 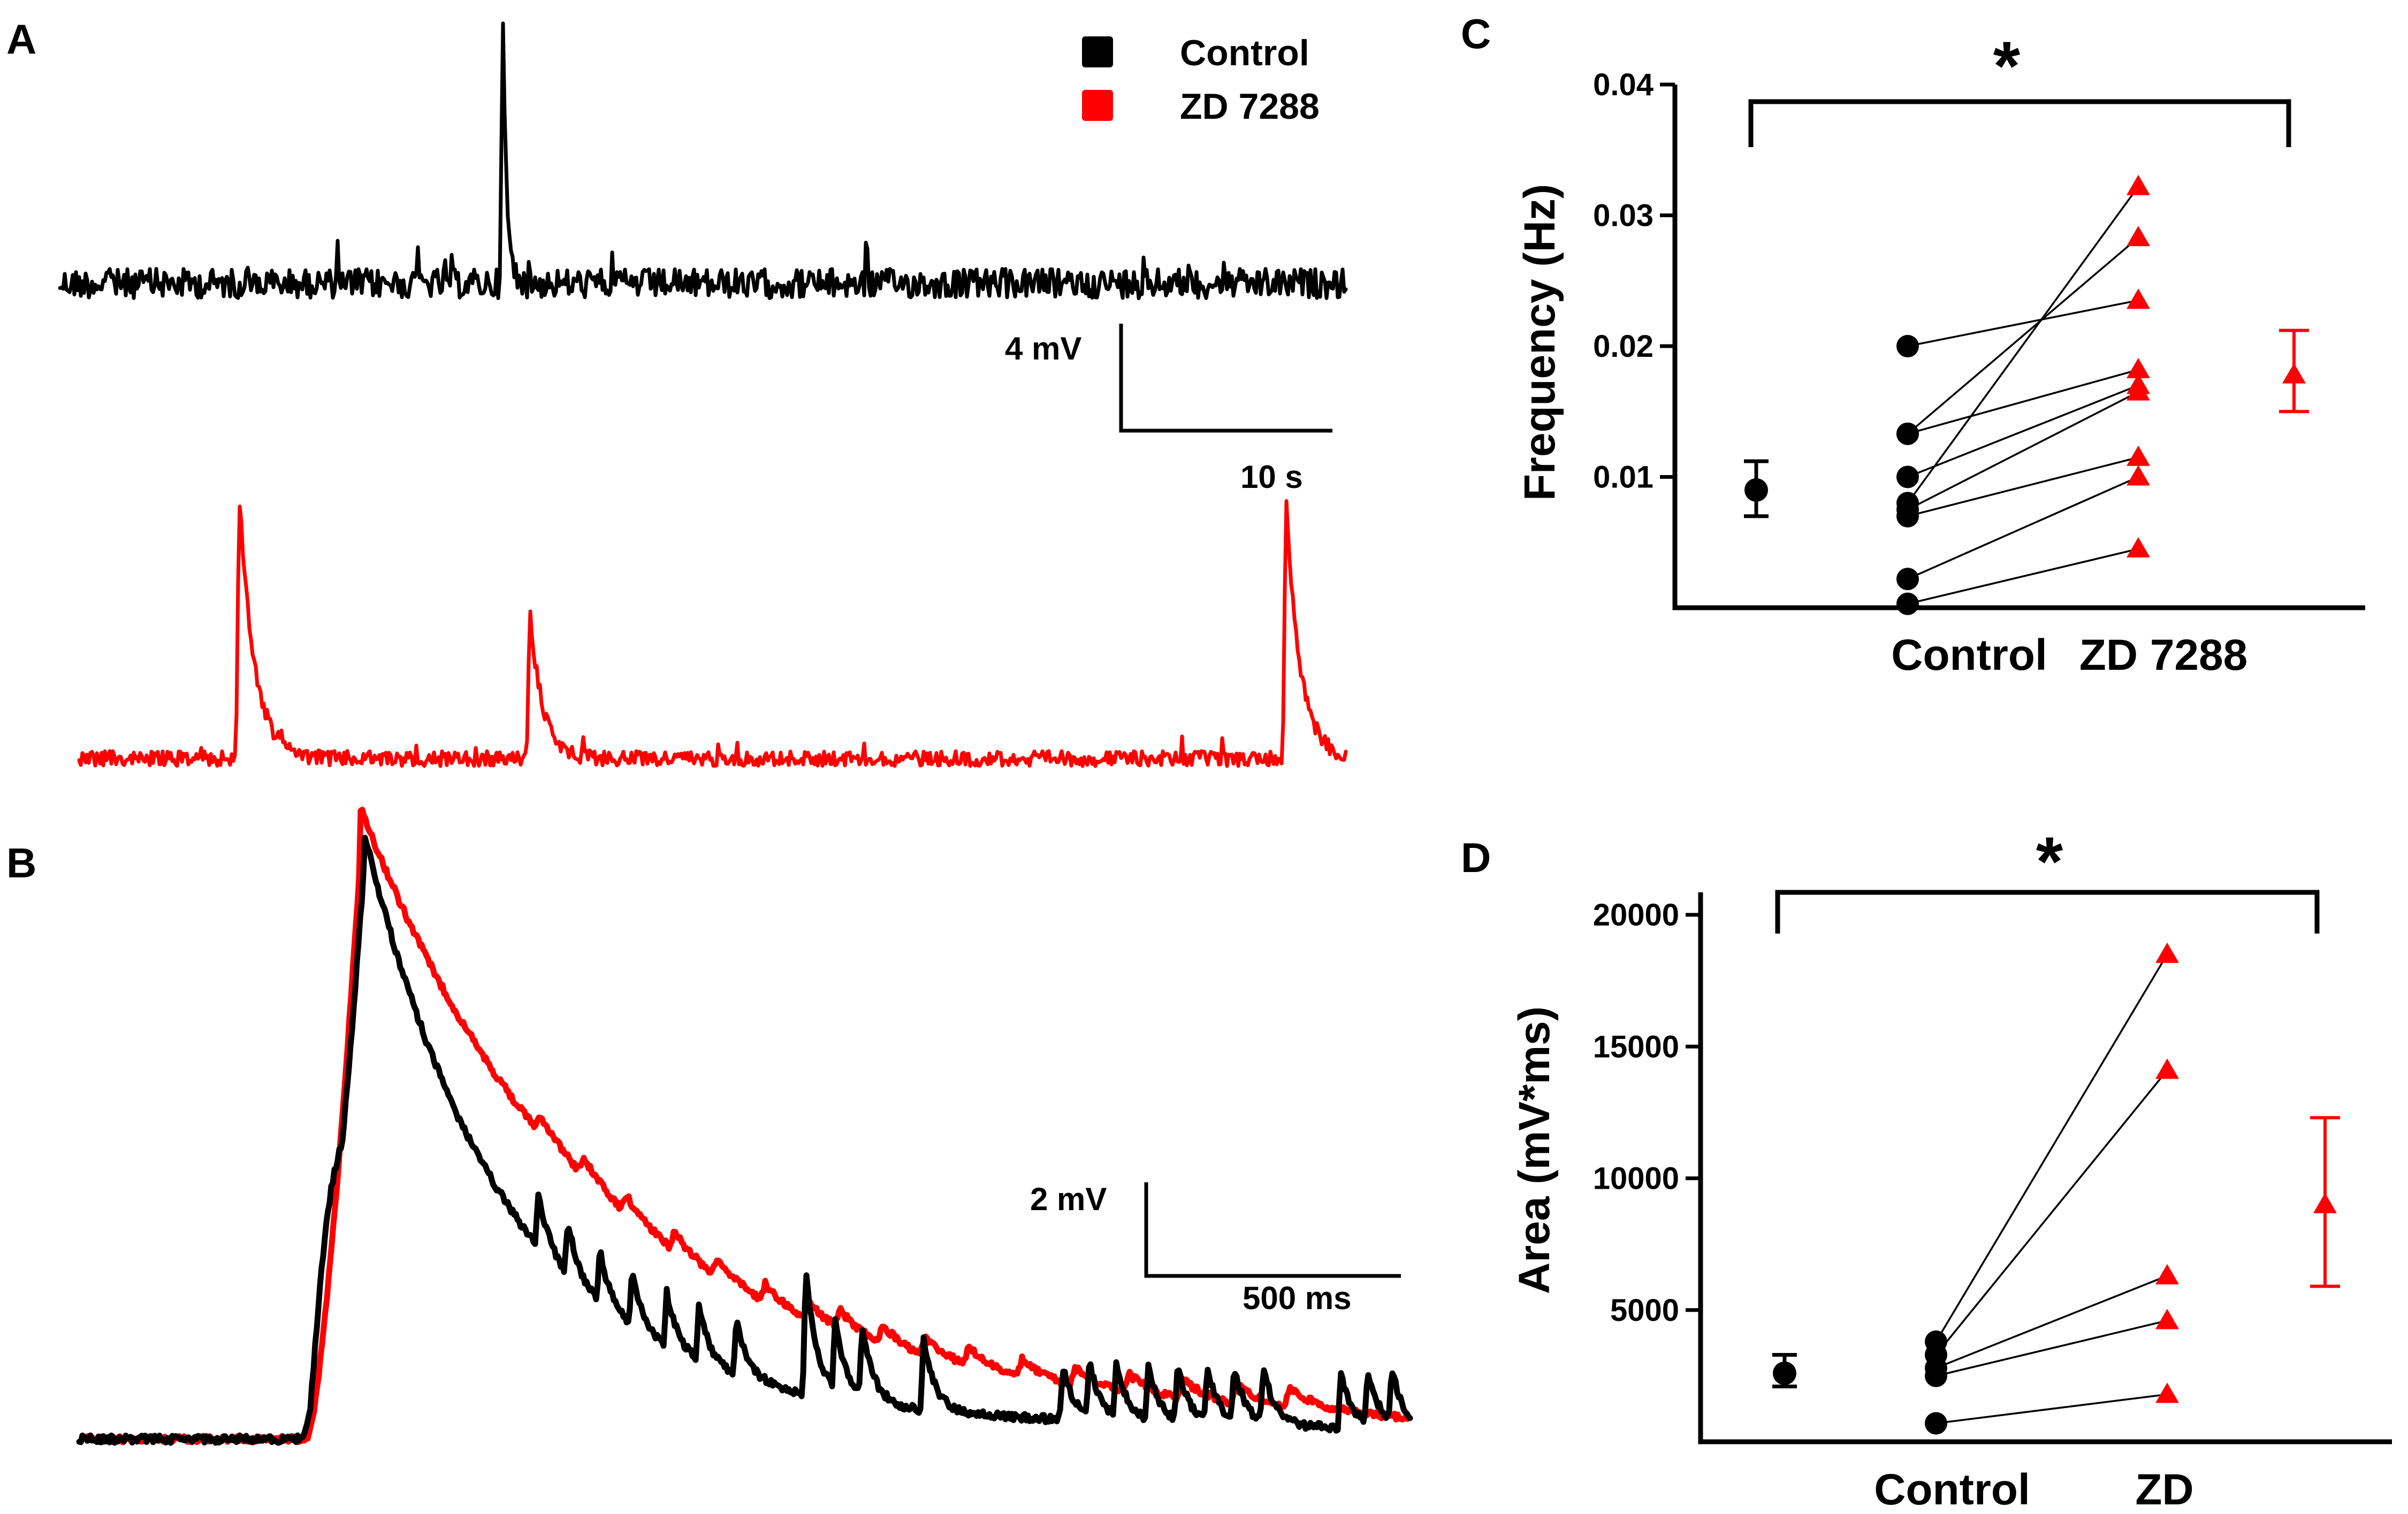 What do you see at coordinates (703, 160) in the screenshot?
I see `trace-a-control` at bounding box center [703, 160].